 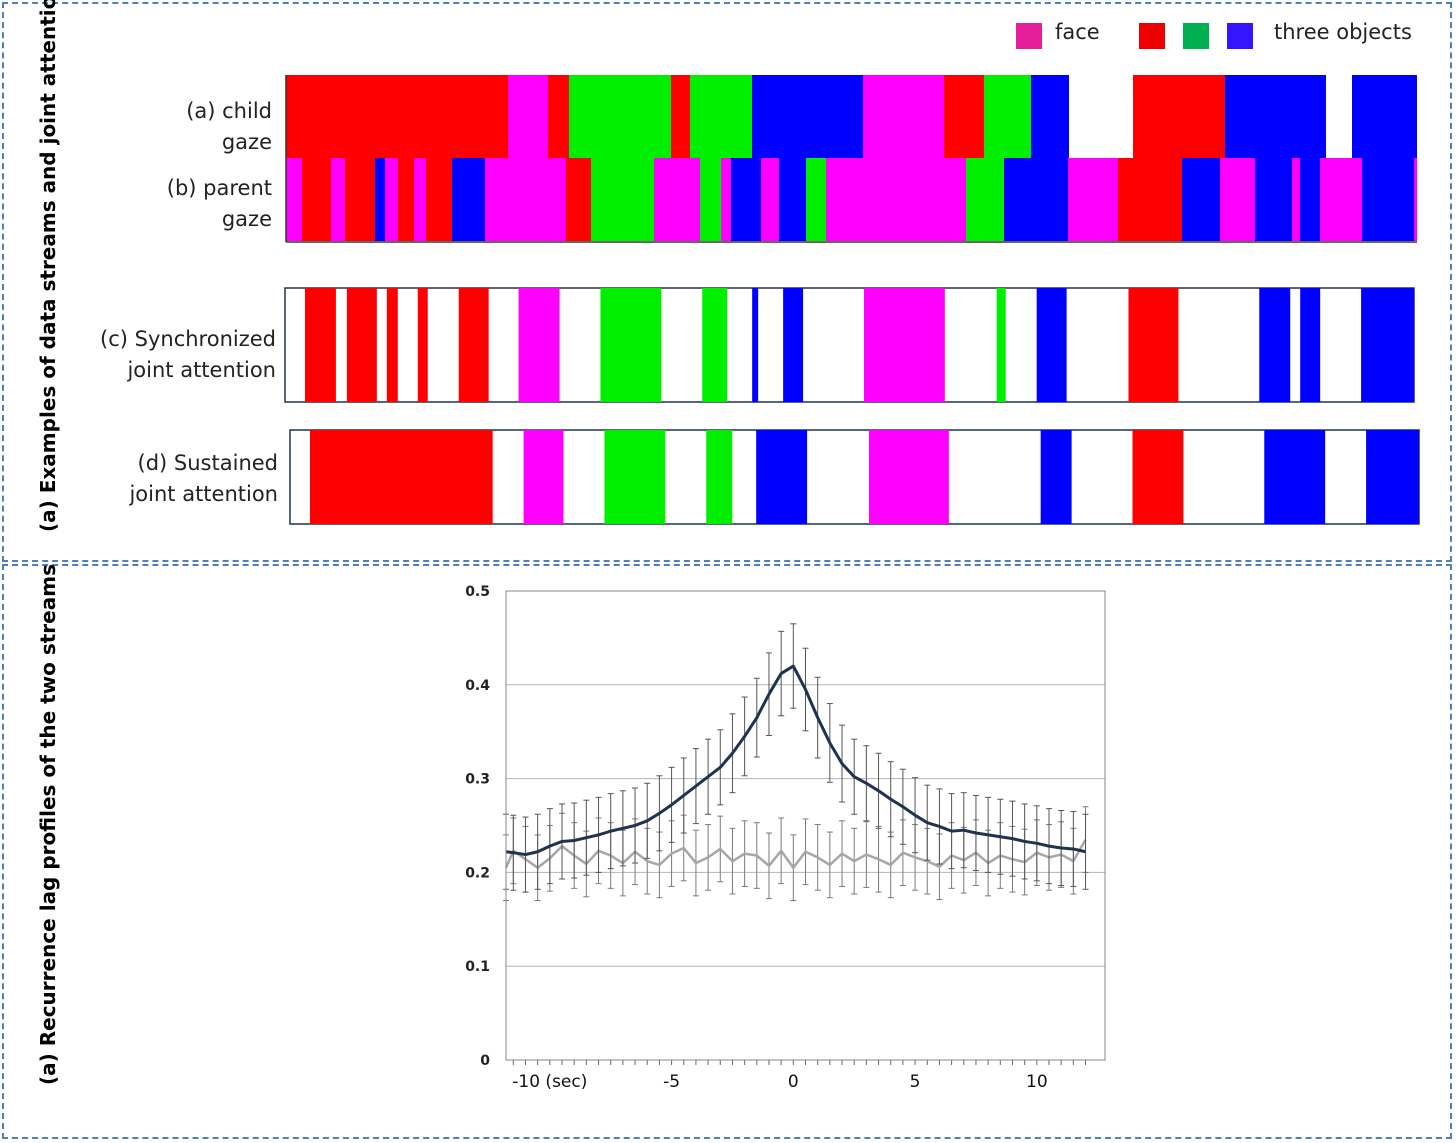 What do you see at coordinates (1037, 1082) in the screenshot?
I see `x-tick-label: 10` at bounding box center [1037, 1082].